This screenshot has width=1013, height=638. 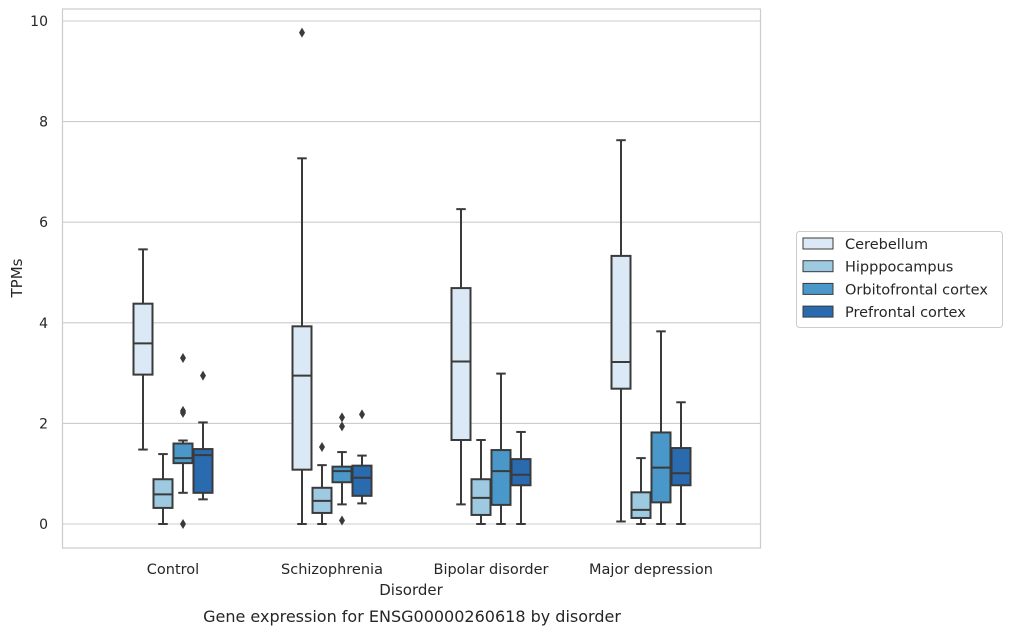 What do you see at coordinates (43, 223) in the screenshot?
I see `y-tick-label: 6` at bounding box center [43, 223].